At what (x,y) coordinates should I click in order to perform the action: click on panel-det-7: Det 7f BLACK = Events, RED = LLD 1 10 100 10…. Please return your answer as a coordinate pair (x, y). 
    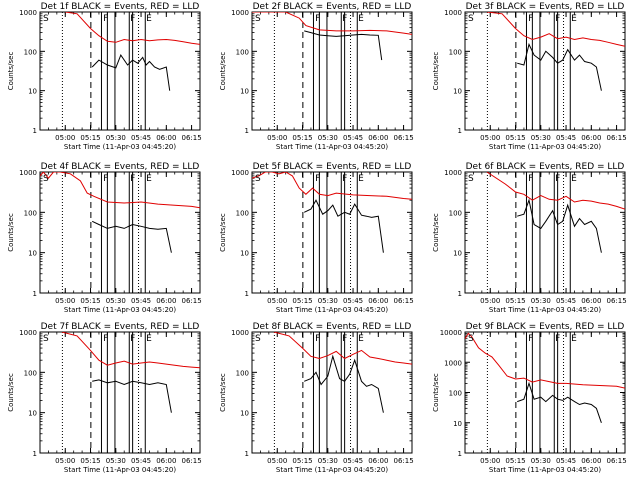
    Looking at the image, I should click on (104, 398).